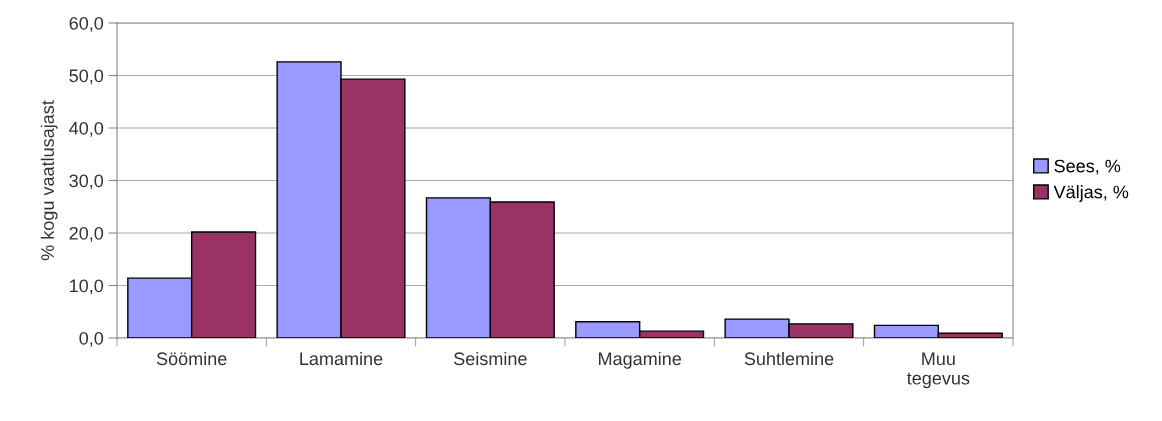 Image resolution: width=1162 pixels, height=421 pixels. I want to click on y-tick-label: 0,0, so click(91, 339).